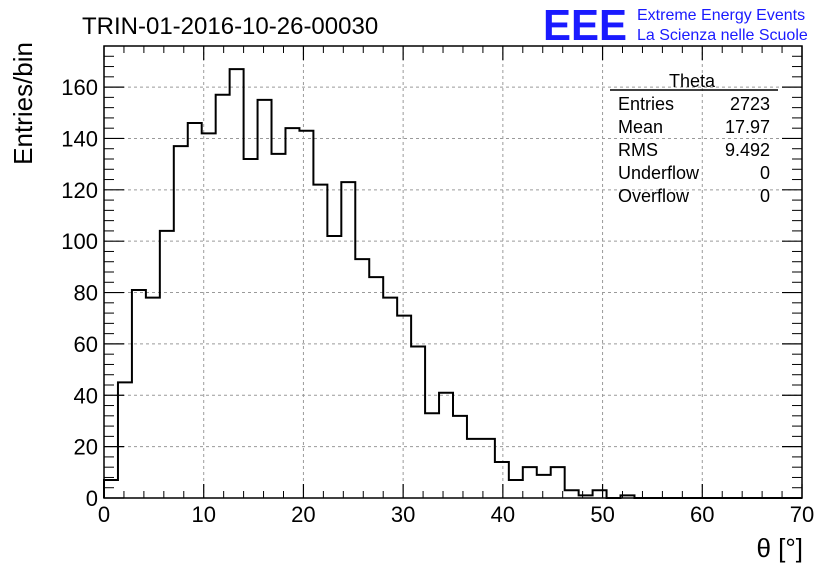  What do you see at coordinates (503, 514) in the screenshot?
I see `x-tick-label: 40` at bounding box center [503, 514].